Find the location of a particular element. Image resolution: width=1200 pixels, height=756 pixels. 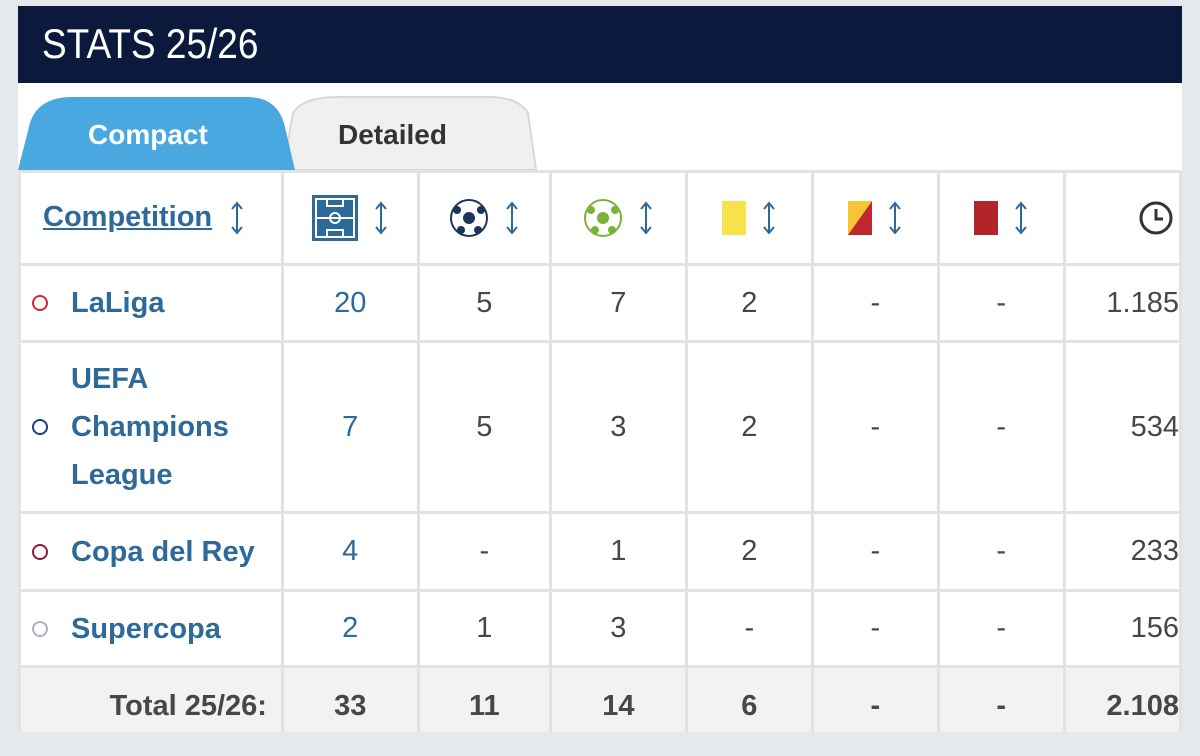

pitch-icon is located at coordinates (335, 218).